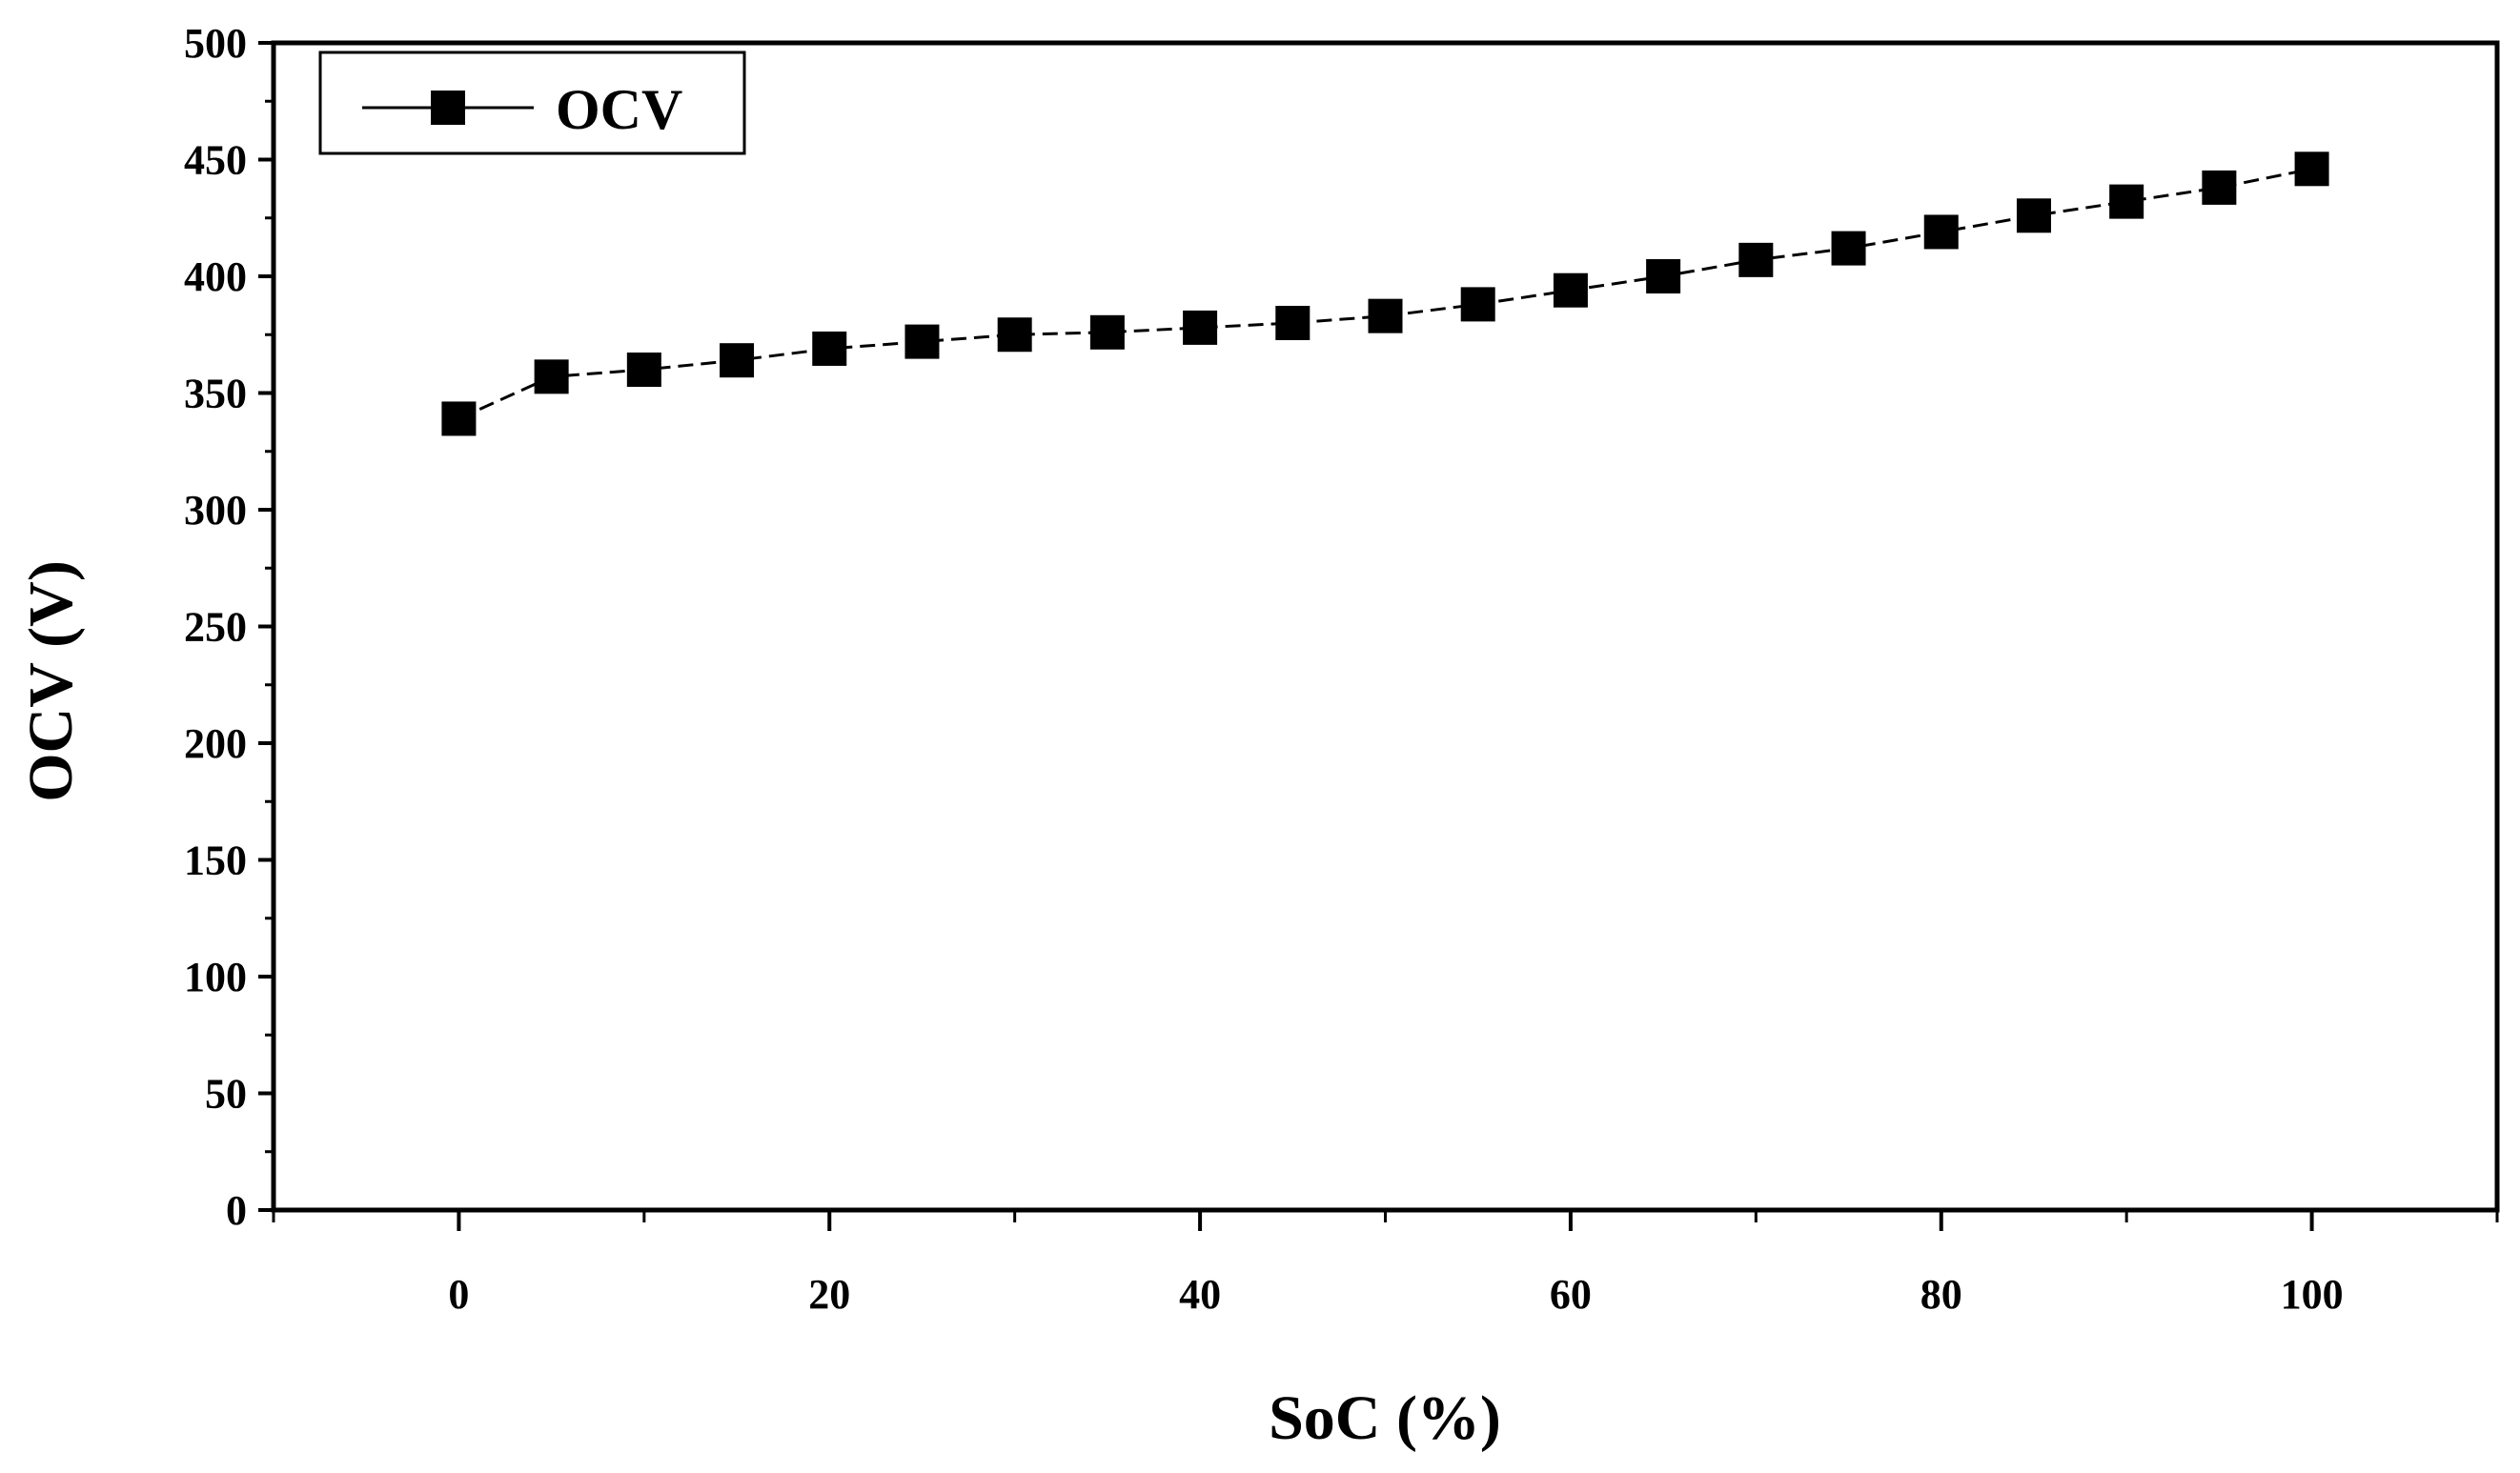 Image resolution: width=2520 pixels, height=1473 pixels. Describe the element at coordinates (216, 160) in the screenshot. I see `y-tick-label: 450` at that location.